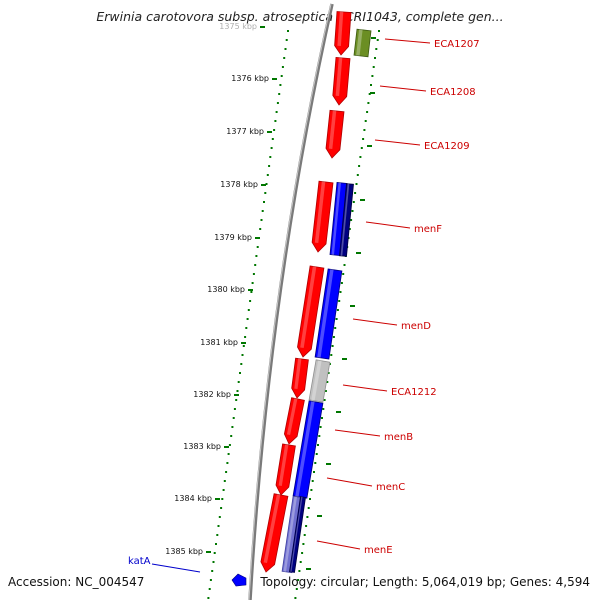 The height and width of the screenshot is (600, 600). What do you see at coordinates (341, 81) in the screenshot?
I see `gene-arrow-eca1208` at bounding box center [341, 81].